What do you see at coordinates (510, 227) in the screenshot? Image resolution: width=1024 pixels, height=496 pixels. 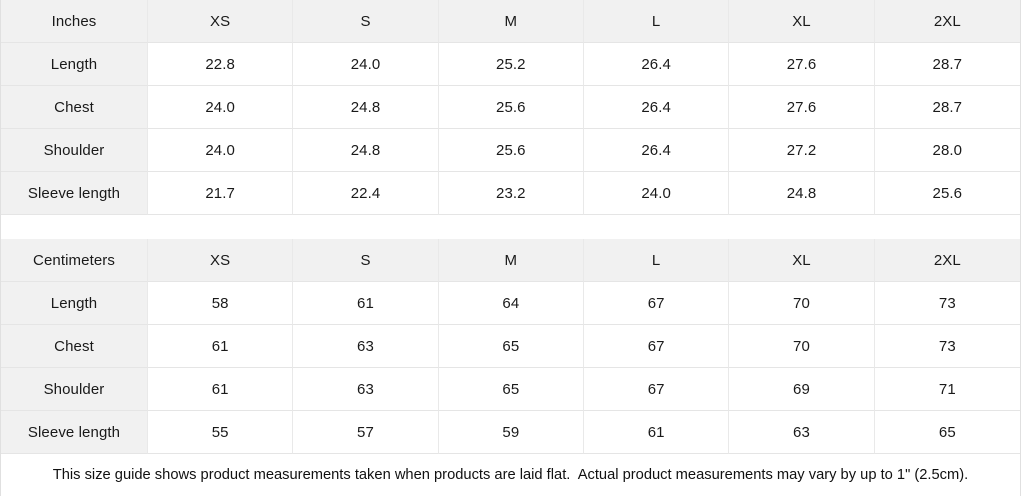 I see `table-gap` at bounding box center [510, 227].